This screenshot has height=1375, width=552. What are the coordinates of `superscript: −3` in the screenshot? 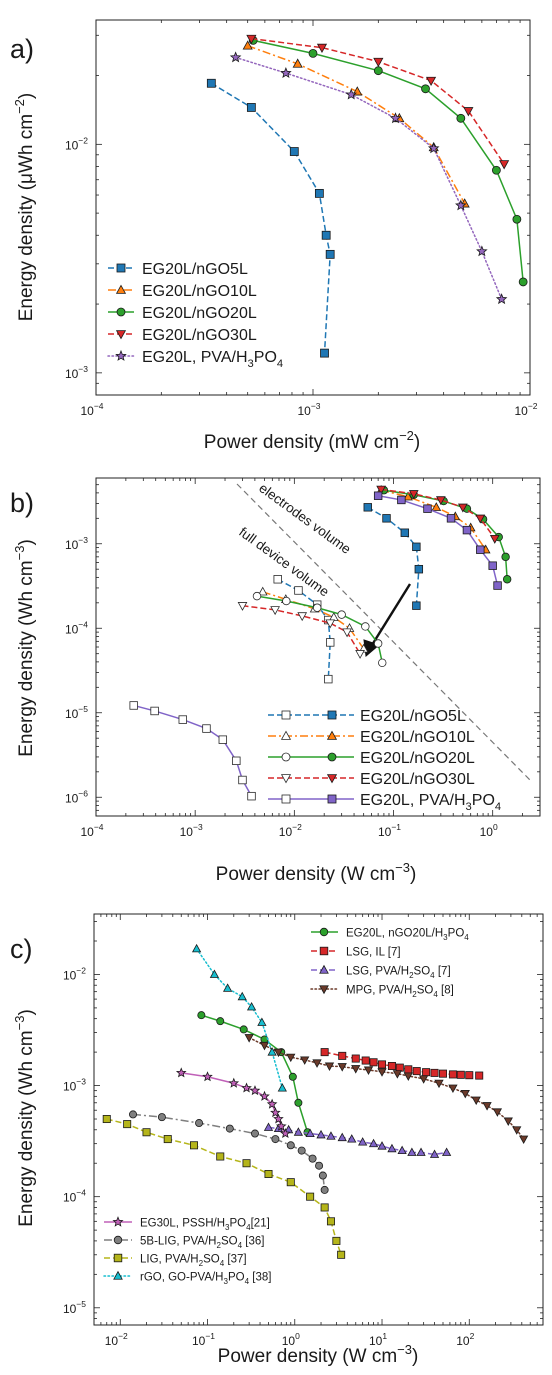 It's located at (19, 1023).